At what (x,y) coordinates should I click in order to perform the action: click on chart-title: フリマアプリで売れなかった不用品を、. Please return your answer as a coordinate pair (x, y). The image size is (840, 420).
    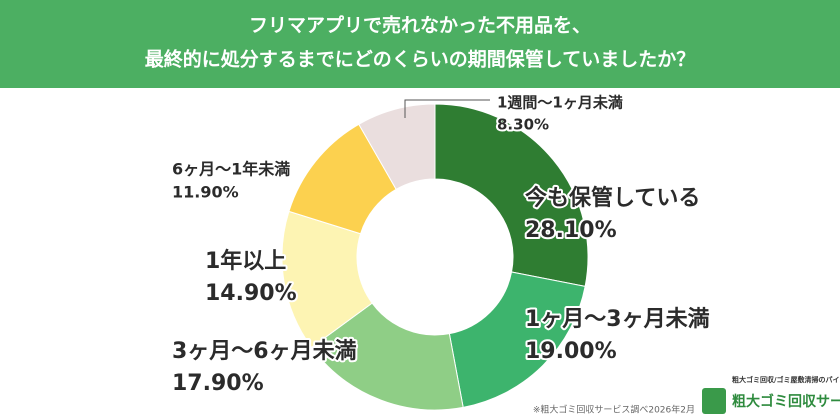
    Looking at the image, I should click on (420, 25).